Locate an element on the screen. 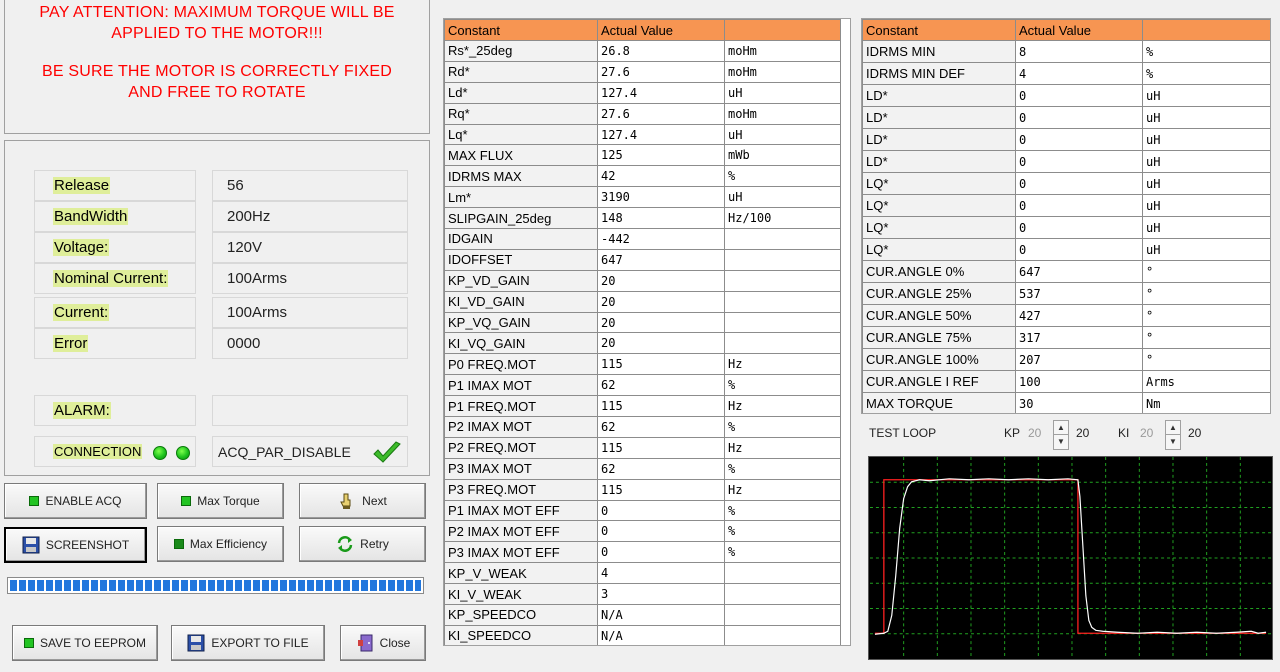 Image resolution: width=1280 pixels, height=672 pixels. unit-cell: moHm is located at coordinates (782, 51).